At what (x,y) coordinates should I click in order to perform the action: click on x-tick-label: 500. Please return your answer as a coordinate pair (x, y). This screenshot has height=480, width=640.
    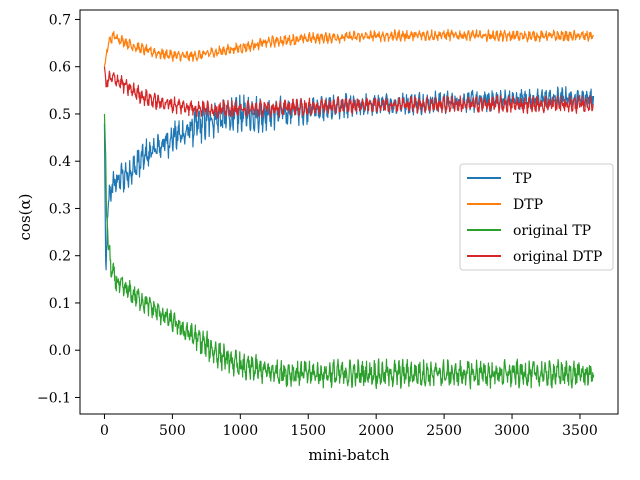
    Looking at the image, I should click on (172, 431).